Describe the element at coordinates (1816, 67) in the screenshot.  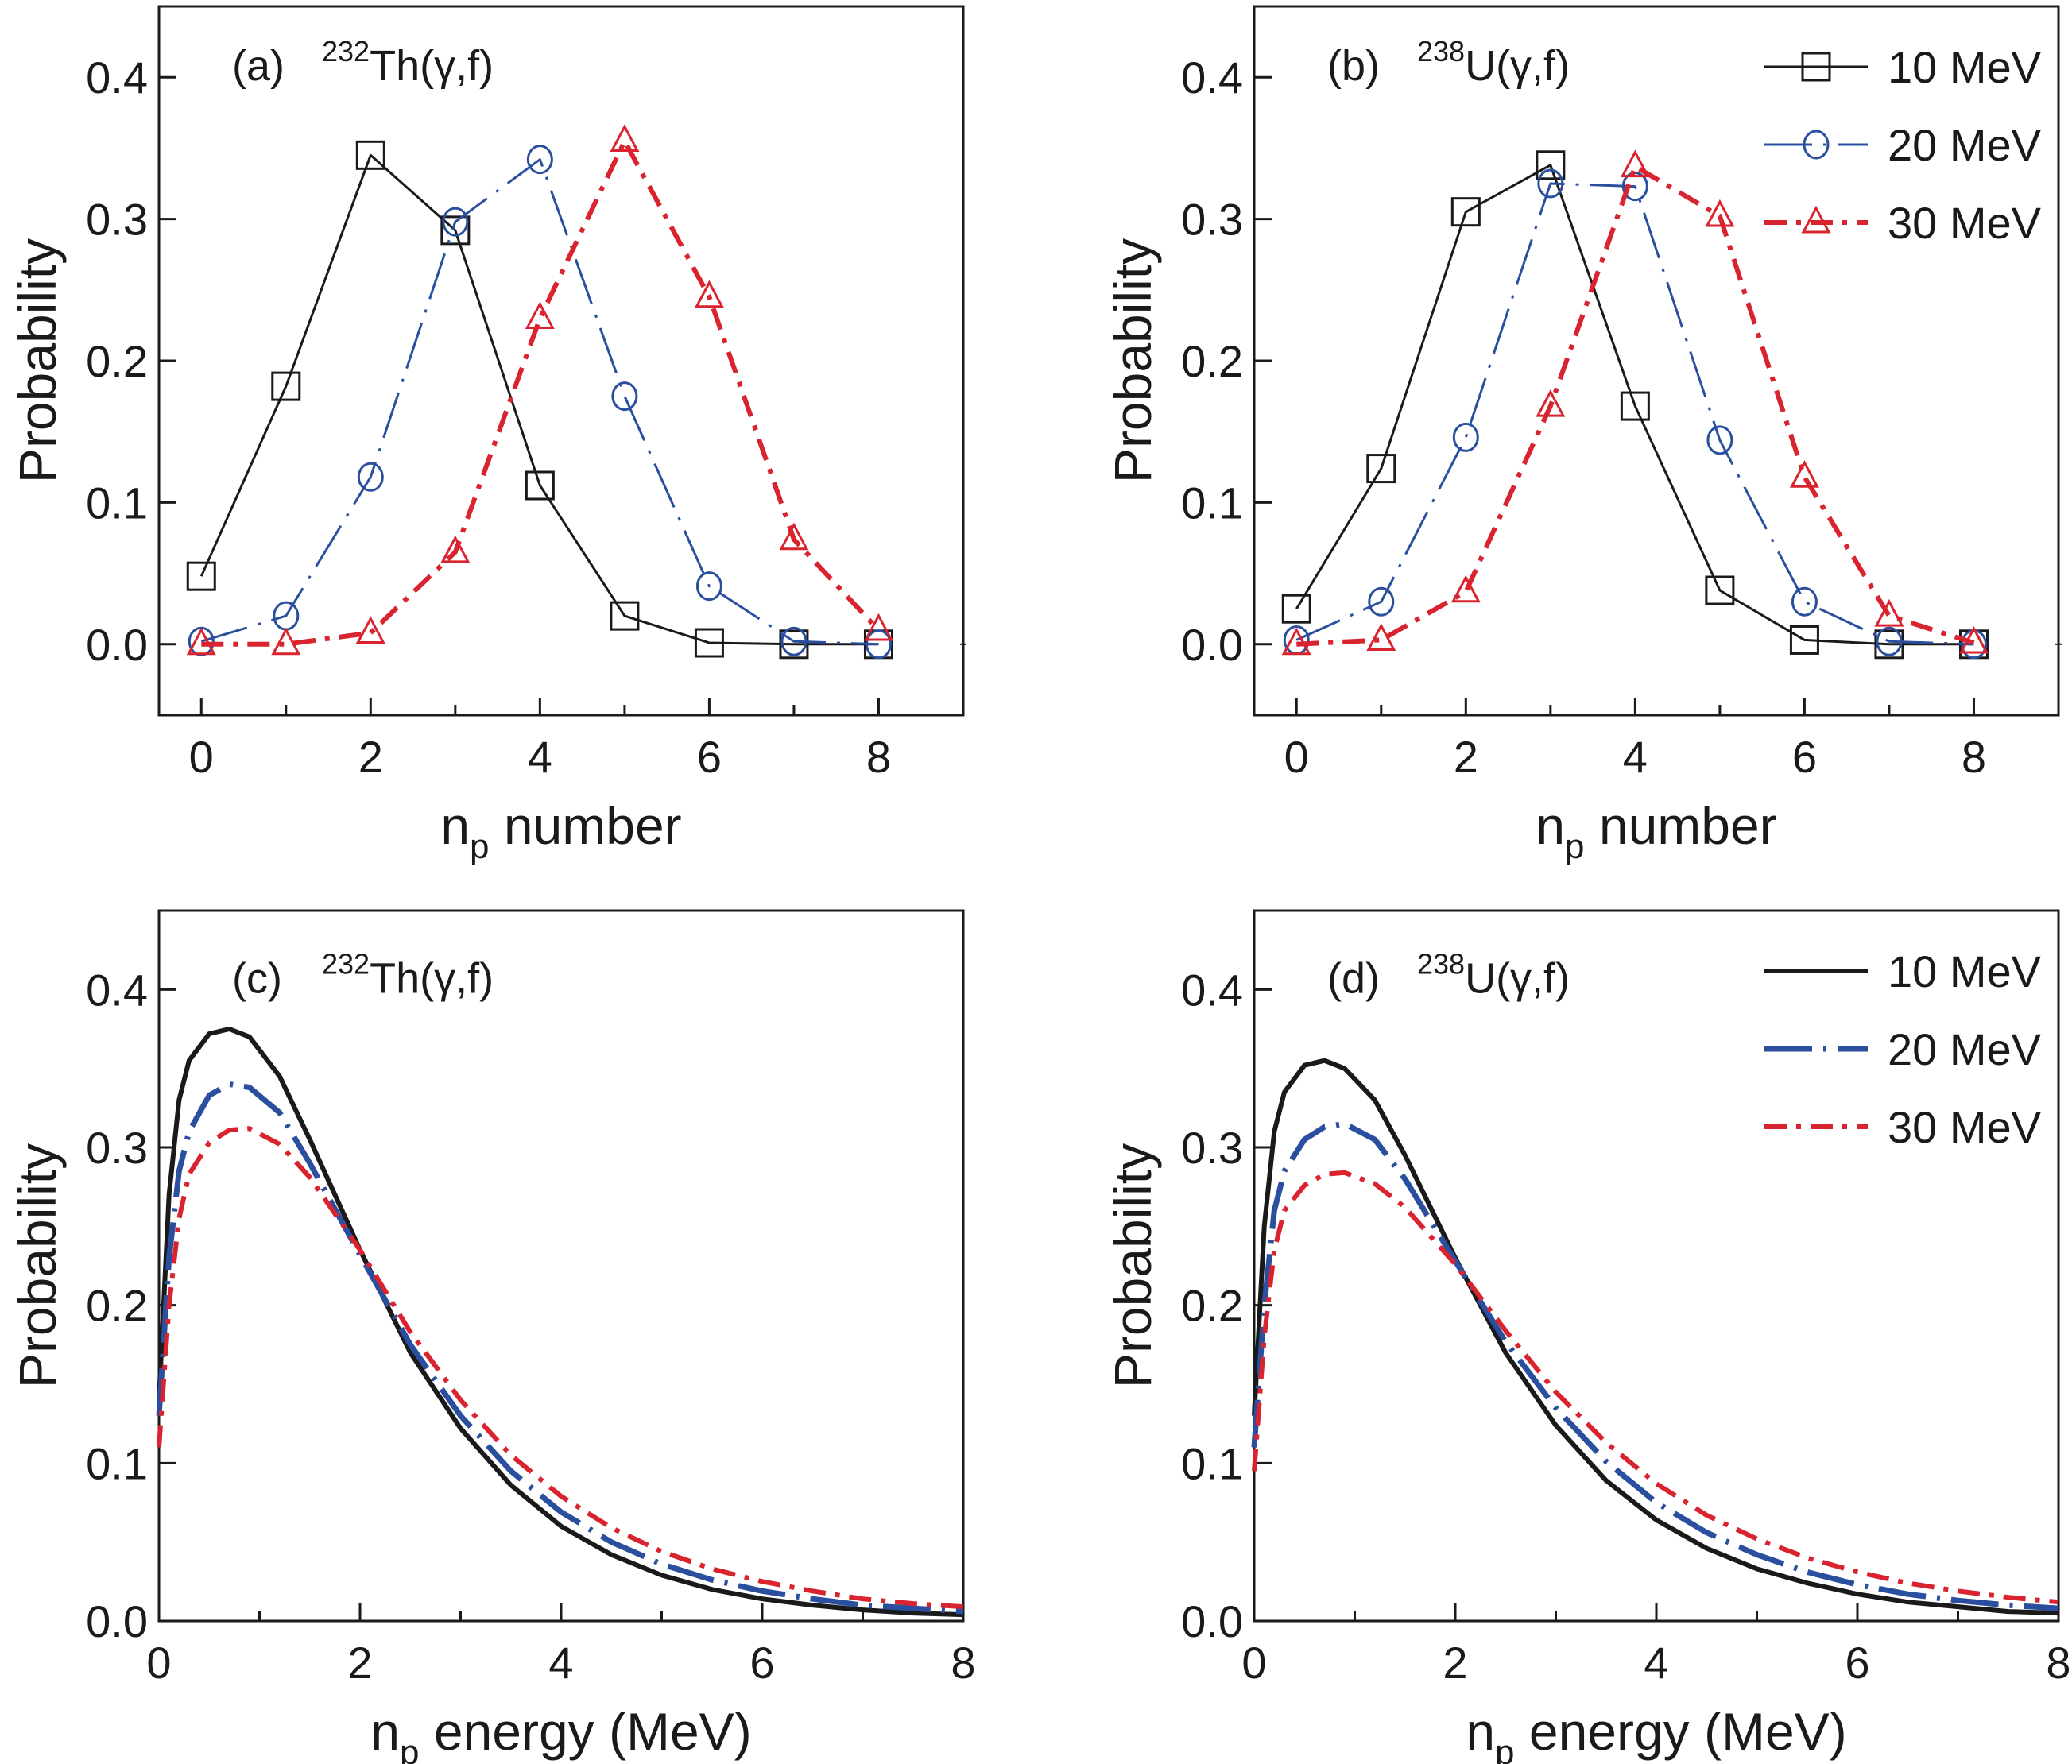
I see `legend-marker-square` at that location.